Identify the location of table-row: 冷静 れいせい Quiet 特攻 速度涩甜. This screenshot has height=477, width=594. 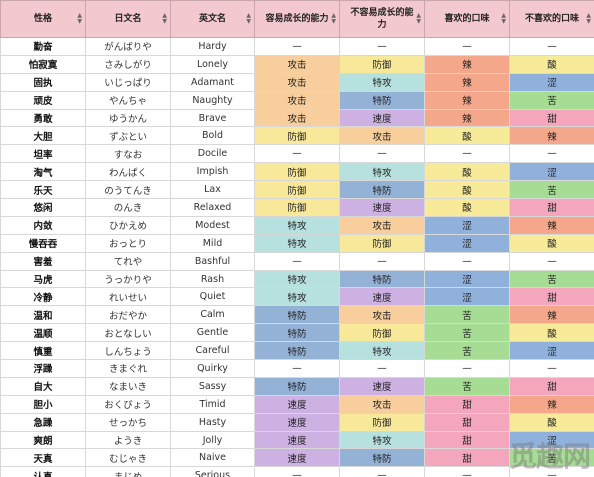
(297, 297).